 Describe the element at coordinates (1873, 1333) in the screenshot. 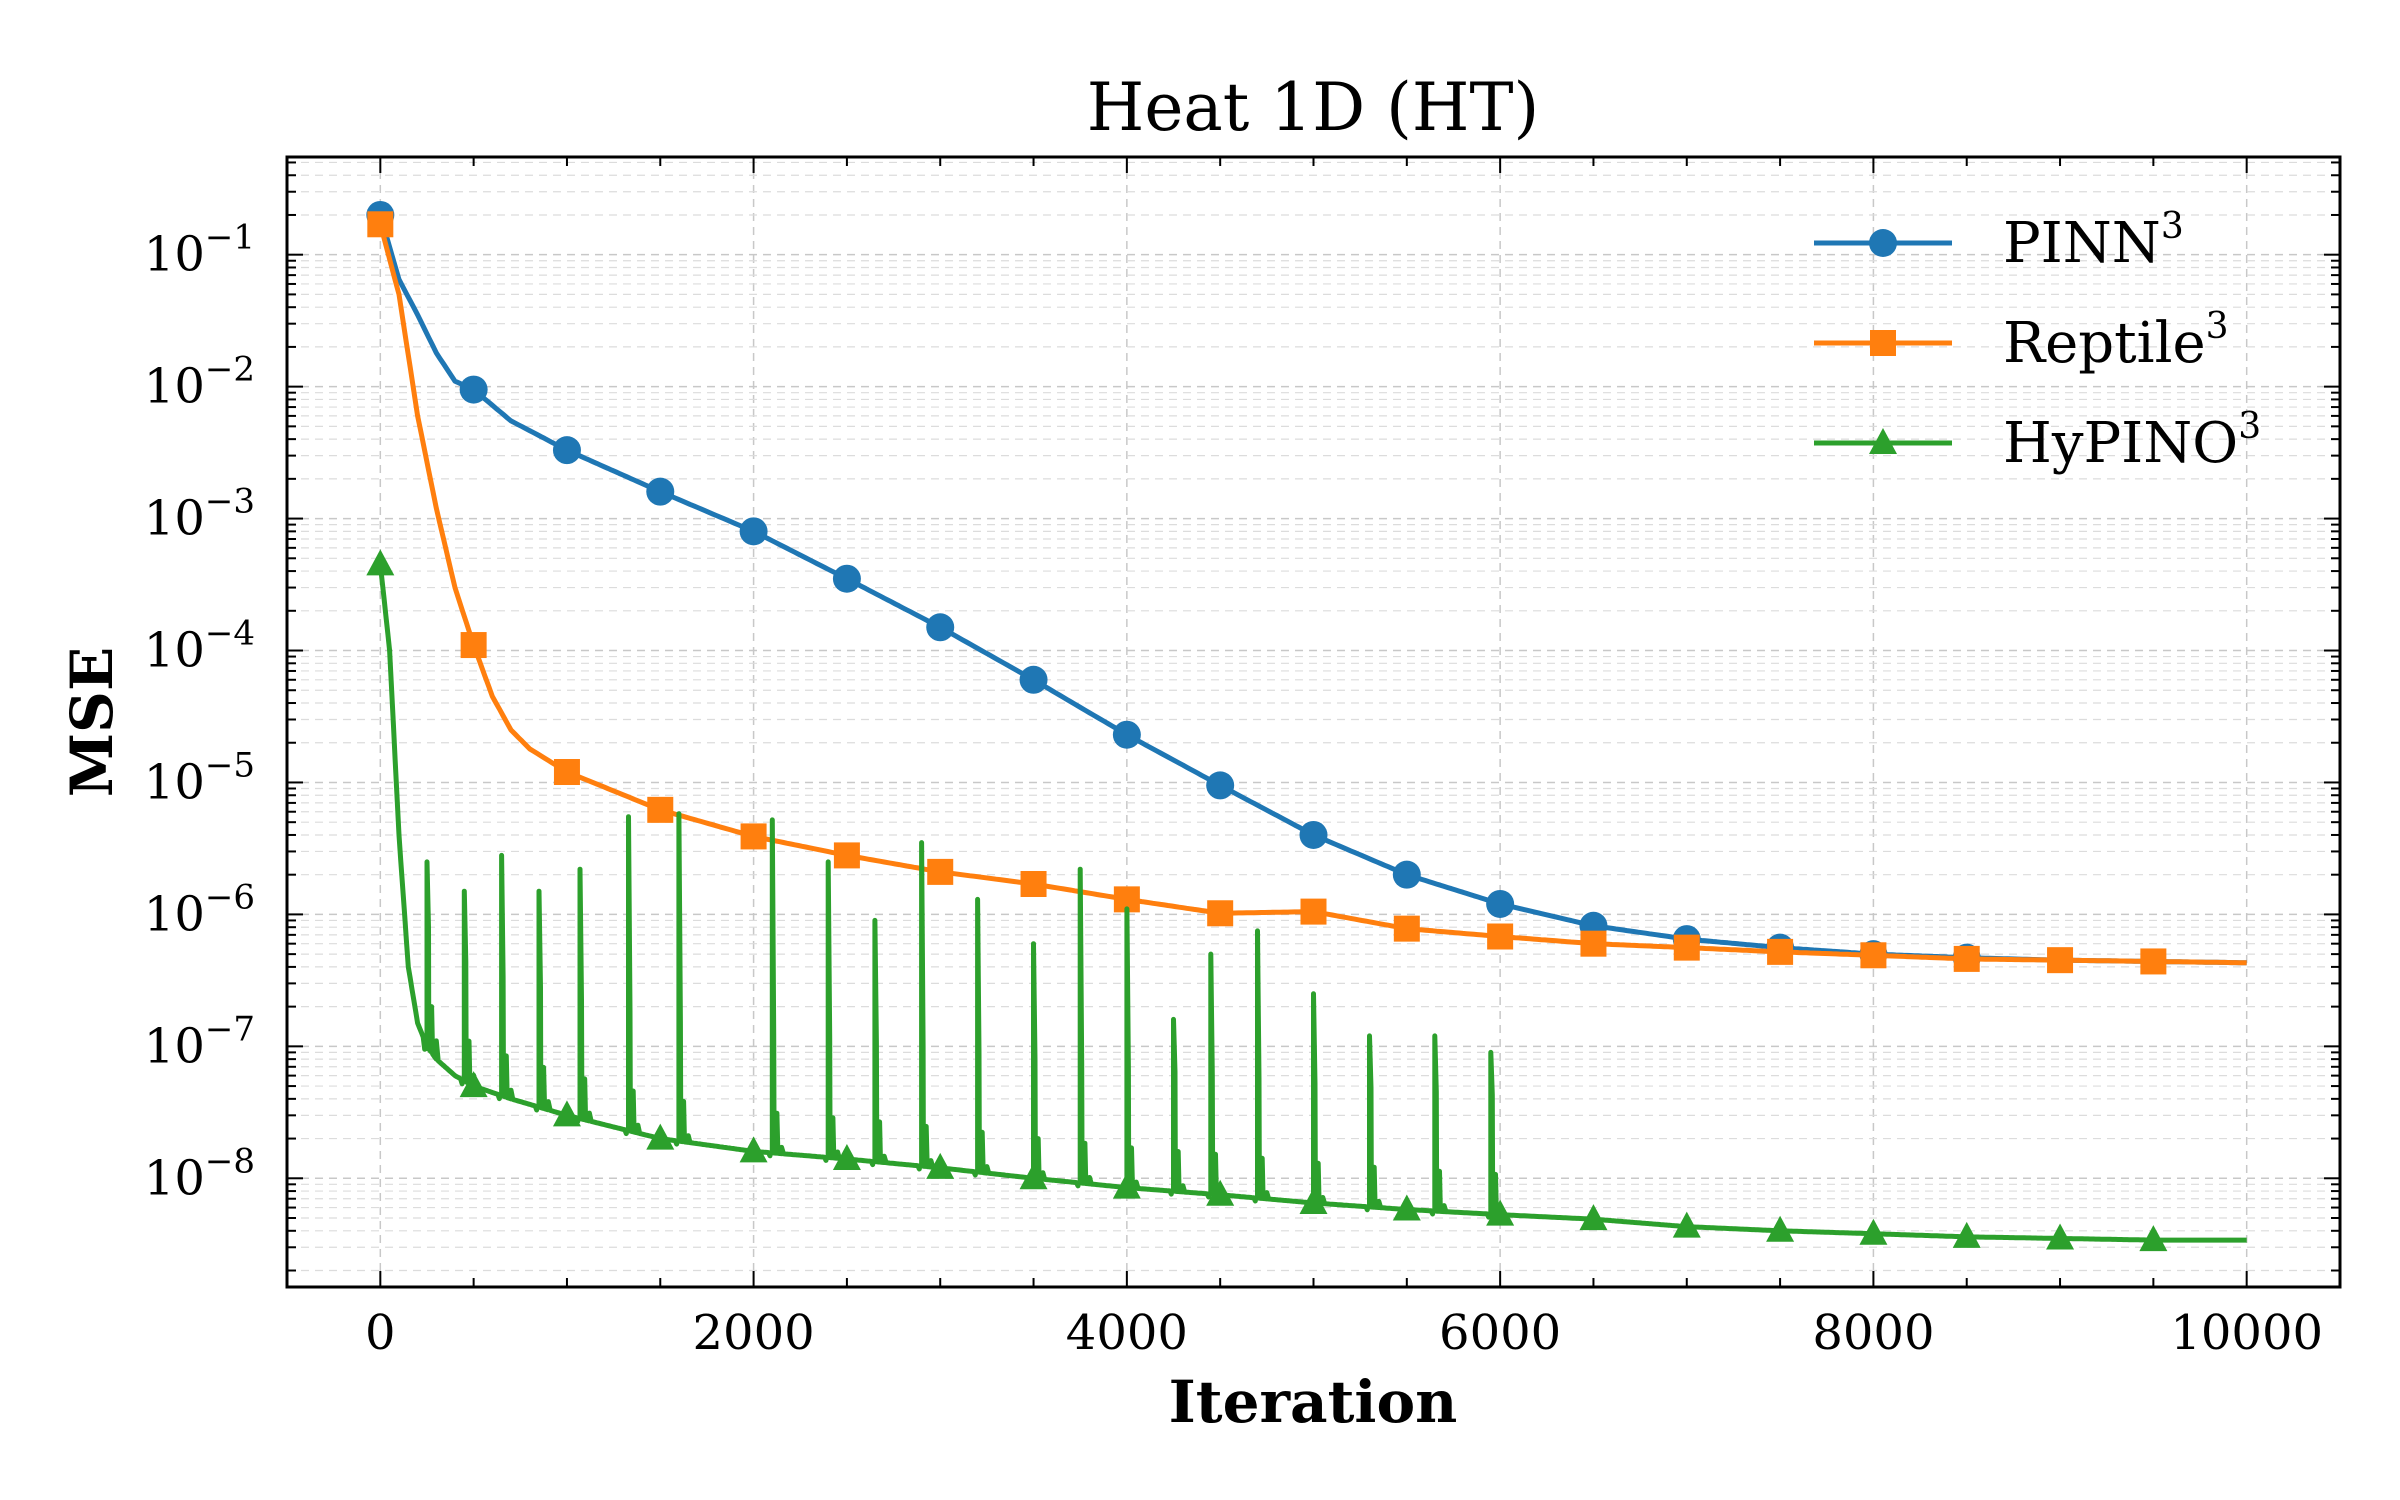

I see `x-tick-label: 8000` at that location.